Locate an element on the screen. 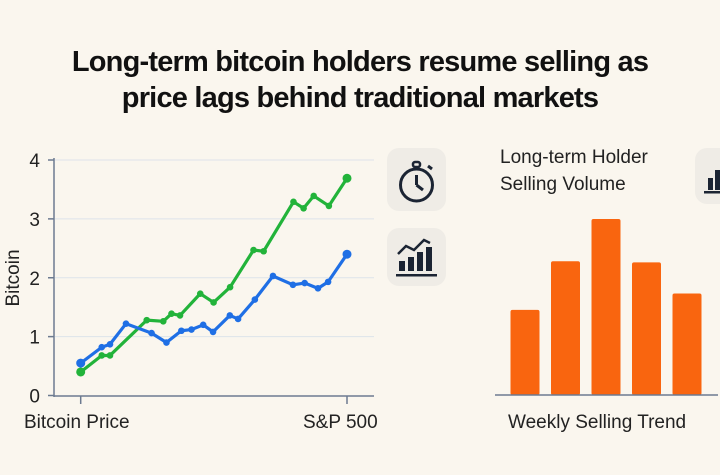 The image size is (720, 475). headline-line-2: price lags behind traditional markets is located at coordinates (360, 98).